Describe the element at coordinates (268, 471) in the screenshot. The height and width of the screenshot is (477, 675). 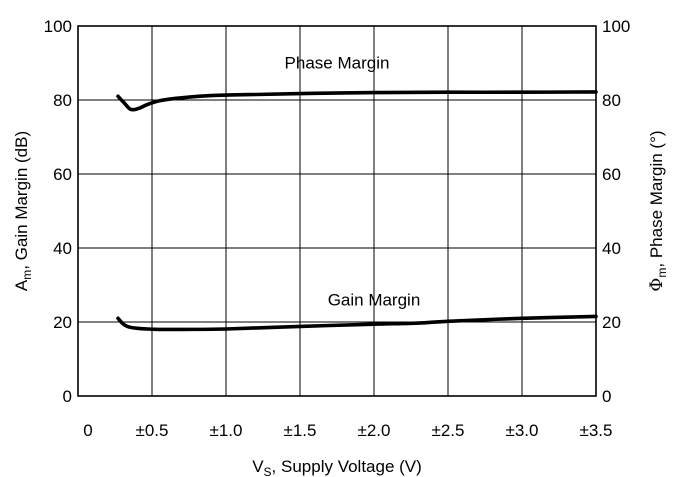
I see `x-axis-label-sub: S` at that location.